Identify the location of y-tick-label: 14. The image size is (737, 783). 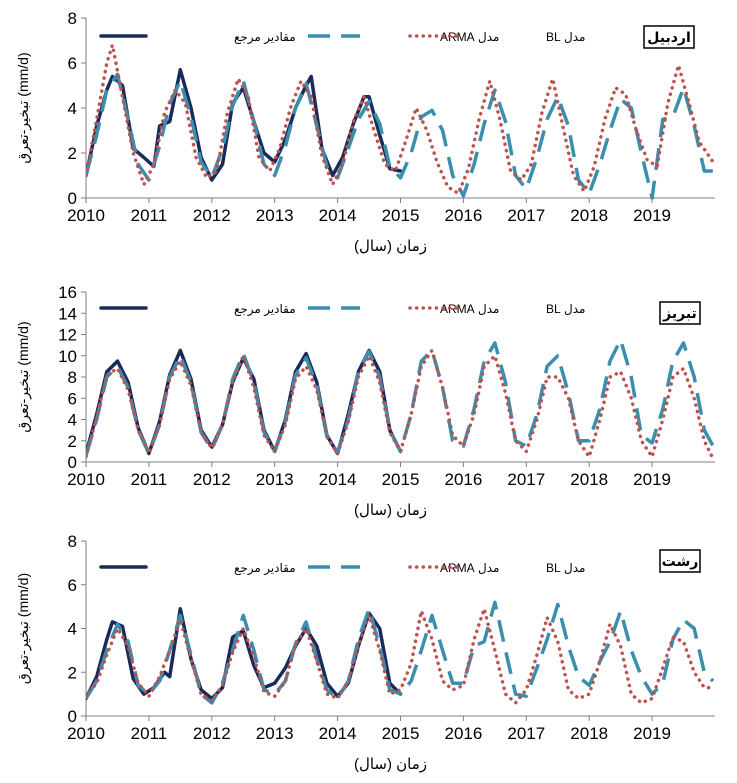
(67, 313).